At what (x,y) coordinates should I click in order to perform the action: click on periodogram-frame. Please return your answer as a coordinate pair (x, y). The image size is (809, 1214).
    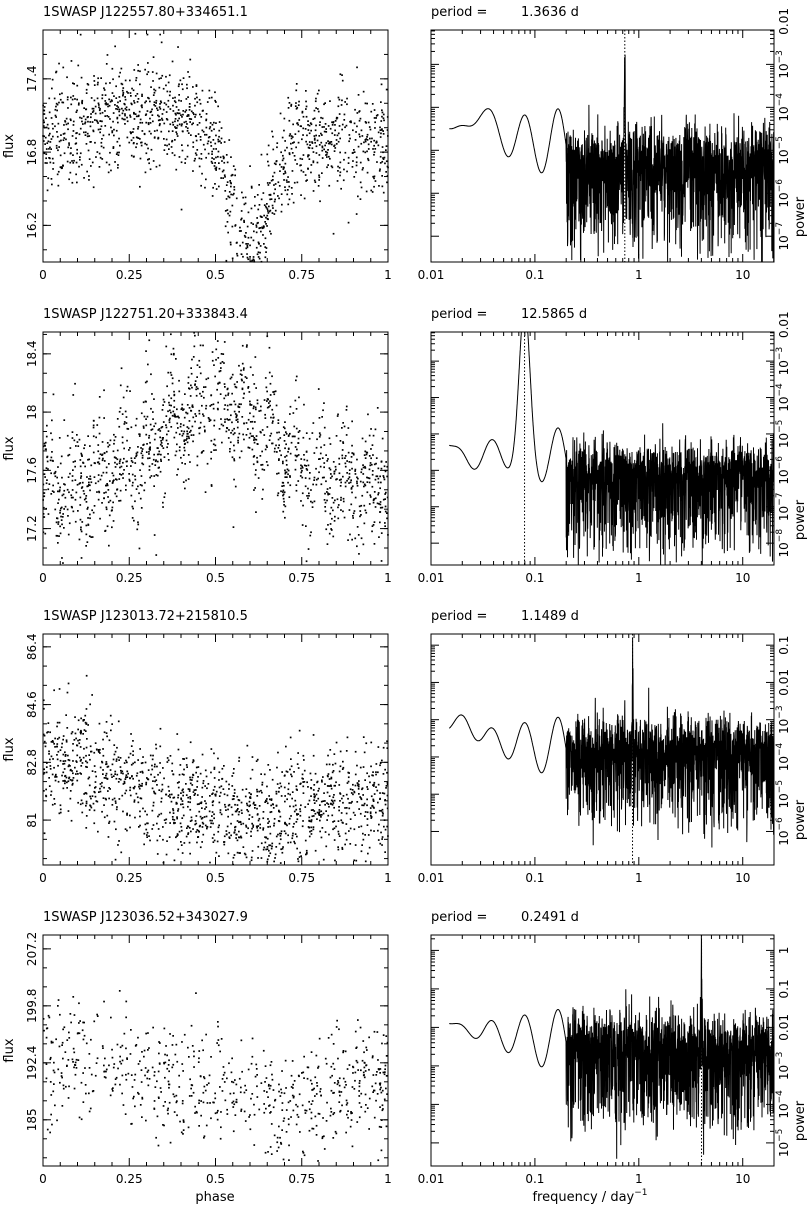
    Looking at the image, I should click on (602, 146).